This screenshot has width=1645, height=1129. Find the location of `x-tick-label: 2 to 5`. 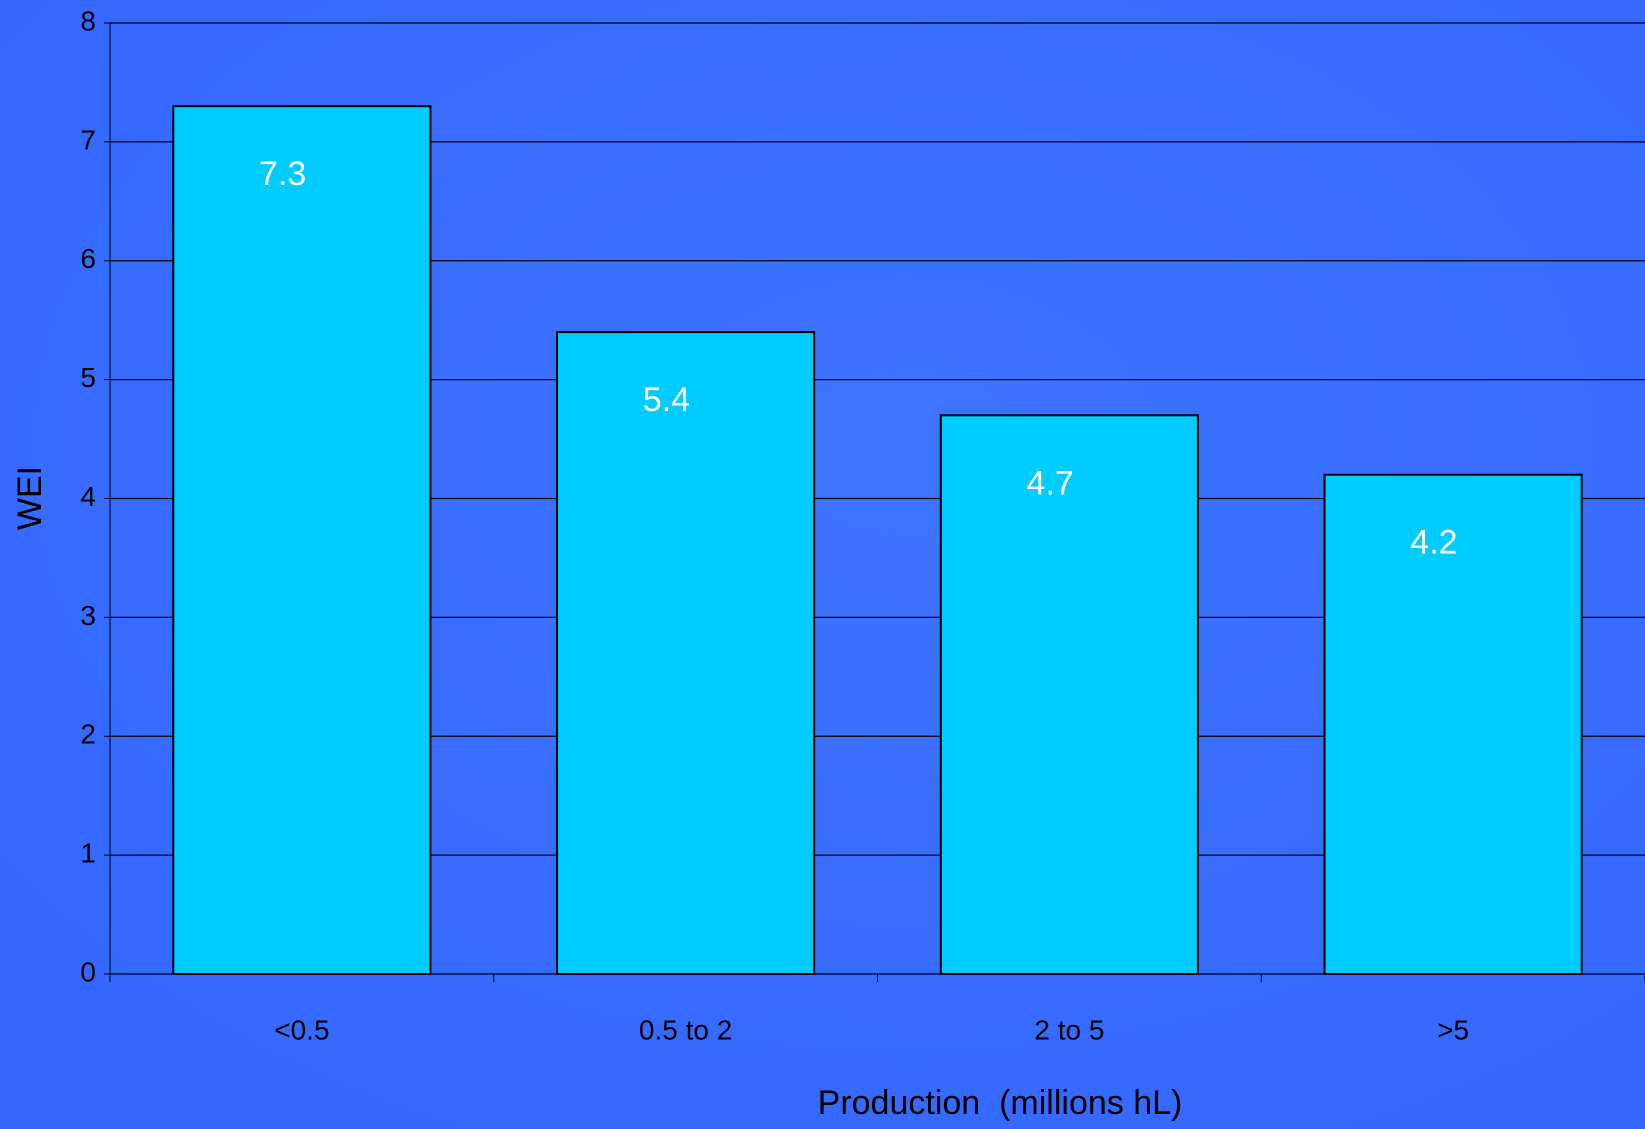

x-tick-label: 2 to 5 is located at coordinates (1069, 1029).